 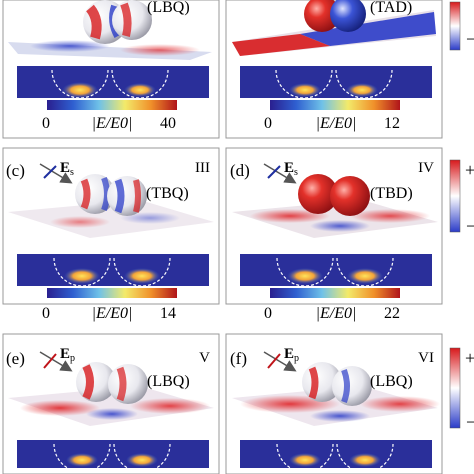 What do you see at coordinates (461, 389) in the screenshot?
I see `colorbar-row-3: + −` at bounding box center [461, 389].